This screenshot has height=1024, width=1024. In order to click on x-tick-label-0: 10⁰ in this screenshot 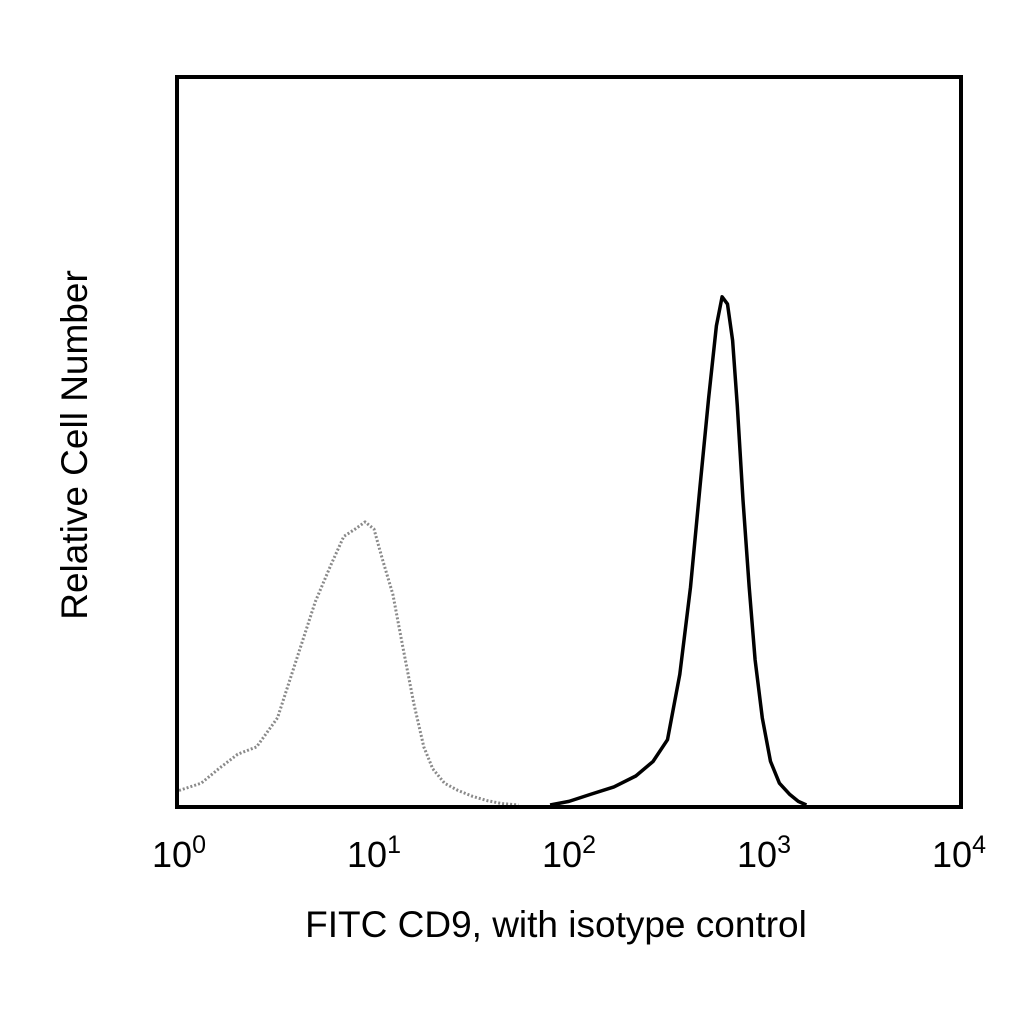, I will do `click(179, 853)`.